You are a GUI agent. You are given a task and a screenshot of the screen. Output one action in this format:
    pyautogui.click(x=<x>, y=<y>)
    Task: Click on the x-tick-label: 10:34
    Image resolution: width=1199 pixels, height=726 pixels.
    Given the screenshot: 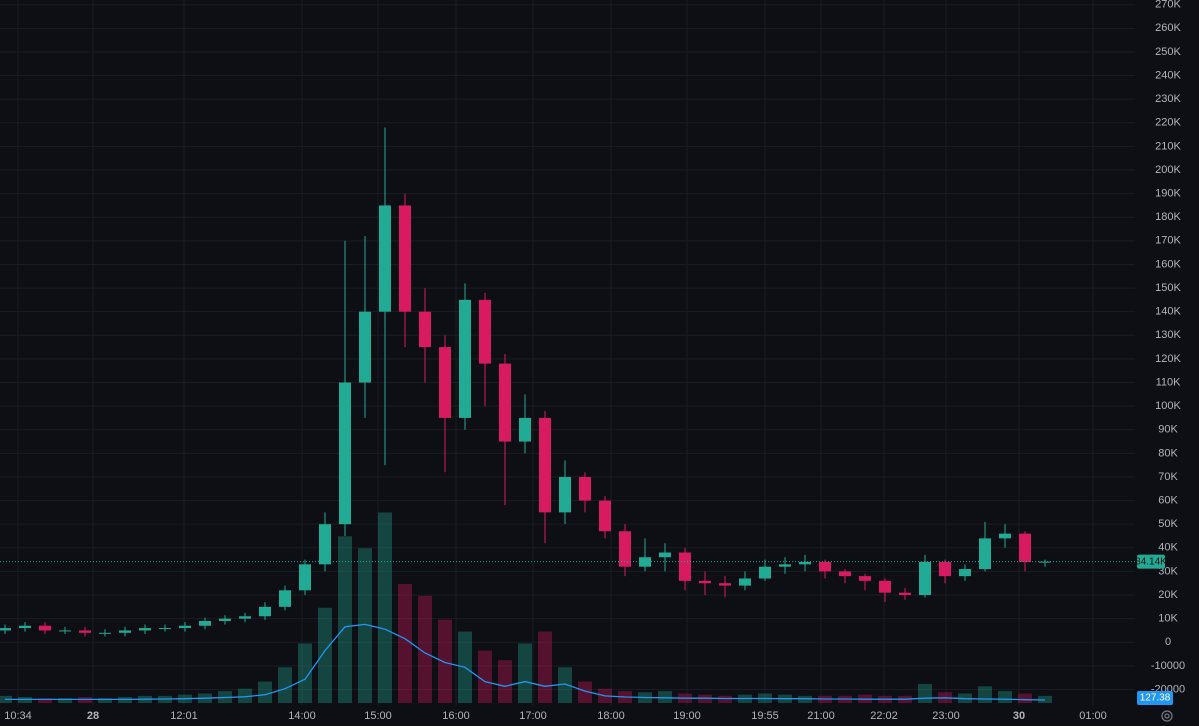 What is the action you would take?
    pyautogui.click(x=18, y=716)
    